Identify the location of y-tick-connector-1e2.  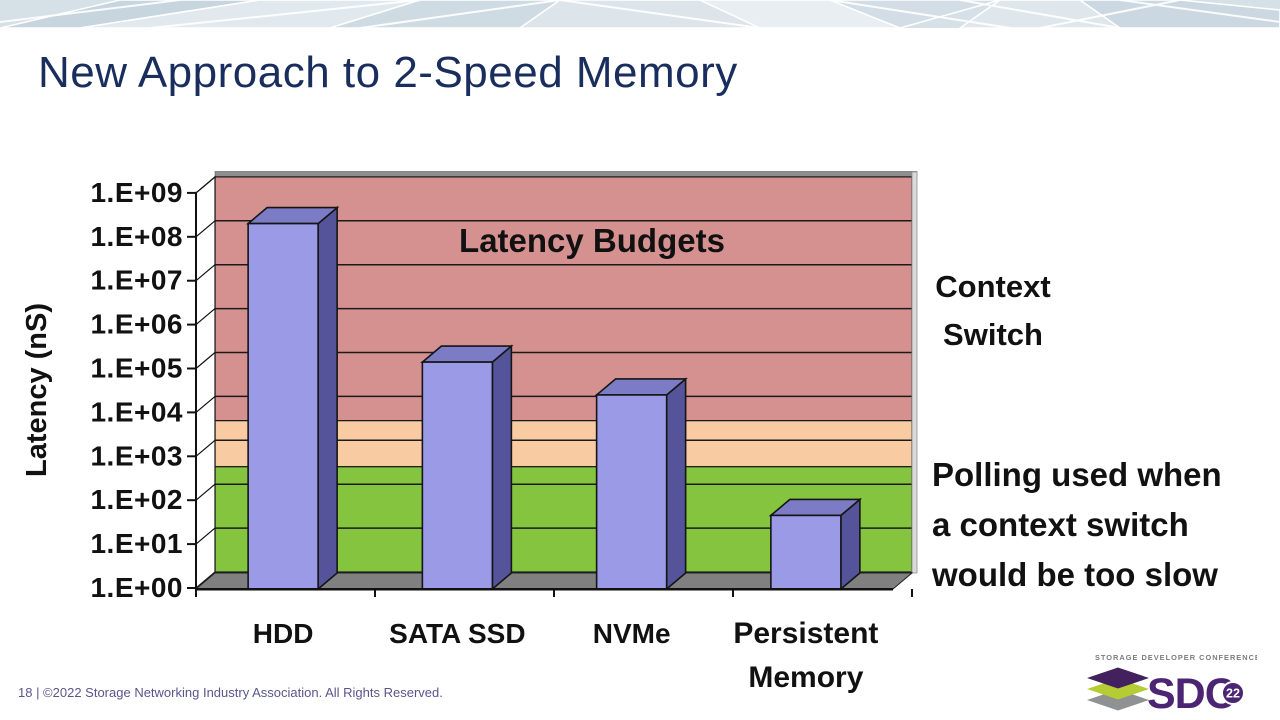
(205, 492).